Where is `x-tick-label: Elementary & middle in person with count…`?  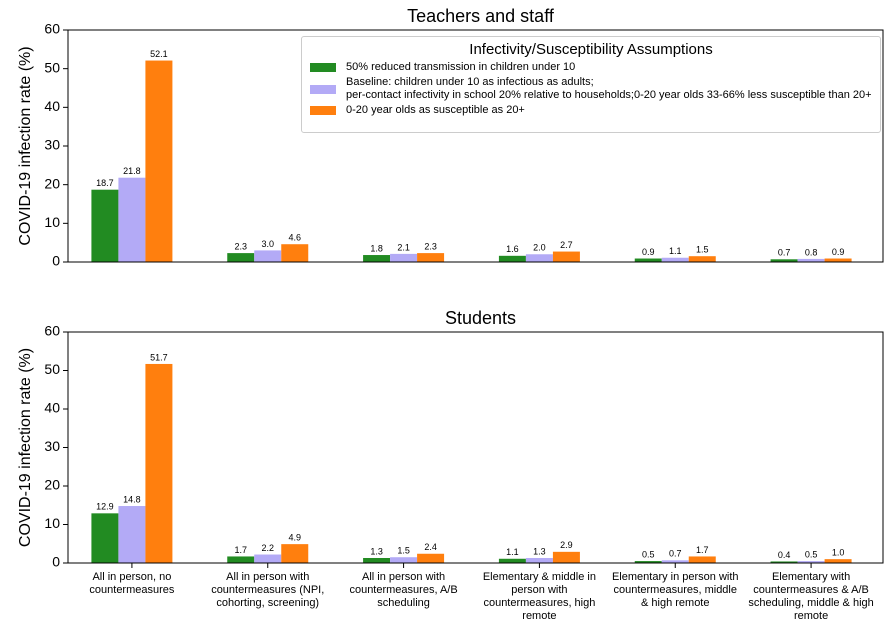
x-tick-label: Elementary & middle in person with count… is located at coordinates (539, 596).